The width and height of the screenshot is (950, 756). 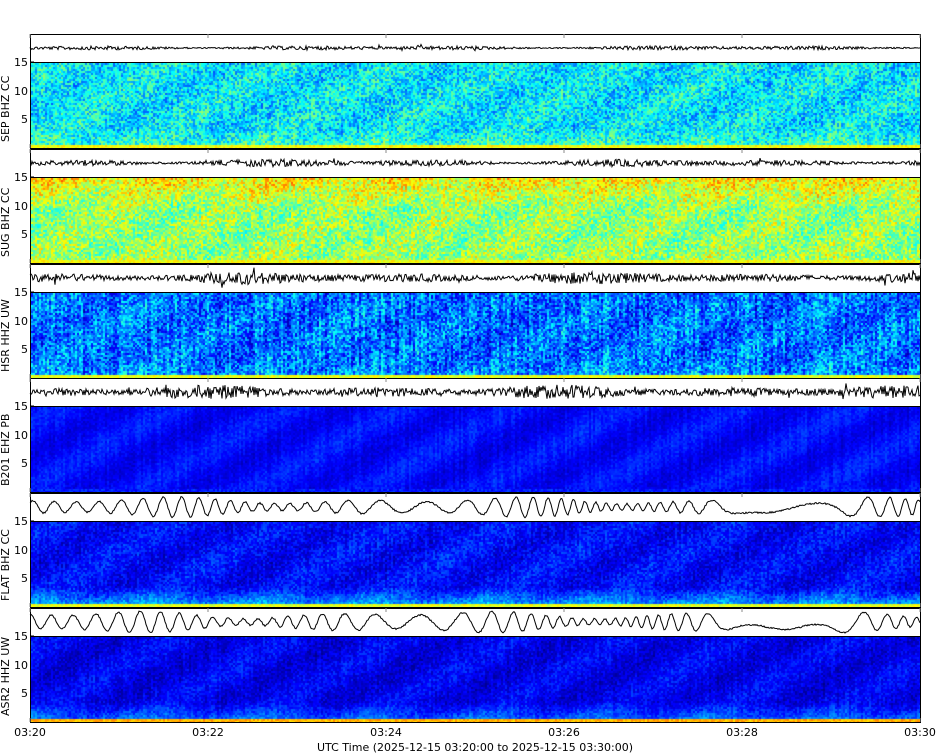 I want to click on spectrogram-hsr-hhz-uw, so click(x=475, y=335).